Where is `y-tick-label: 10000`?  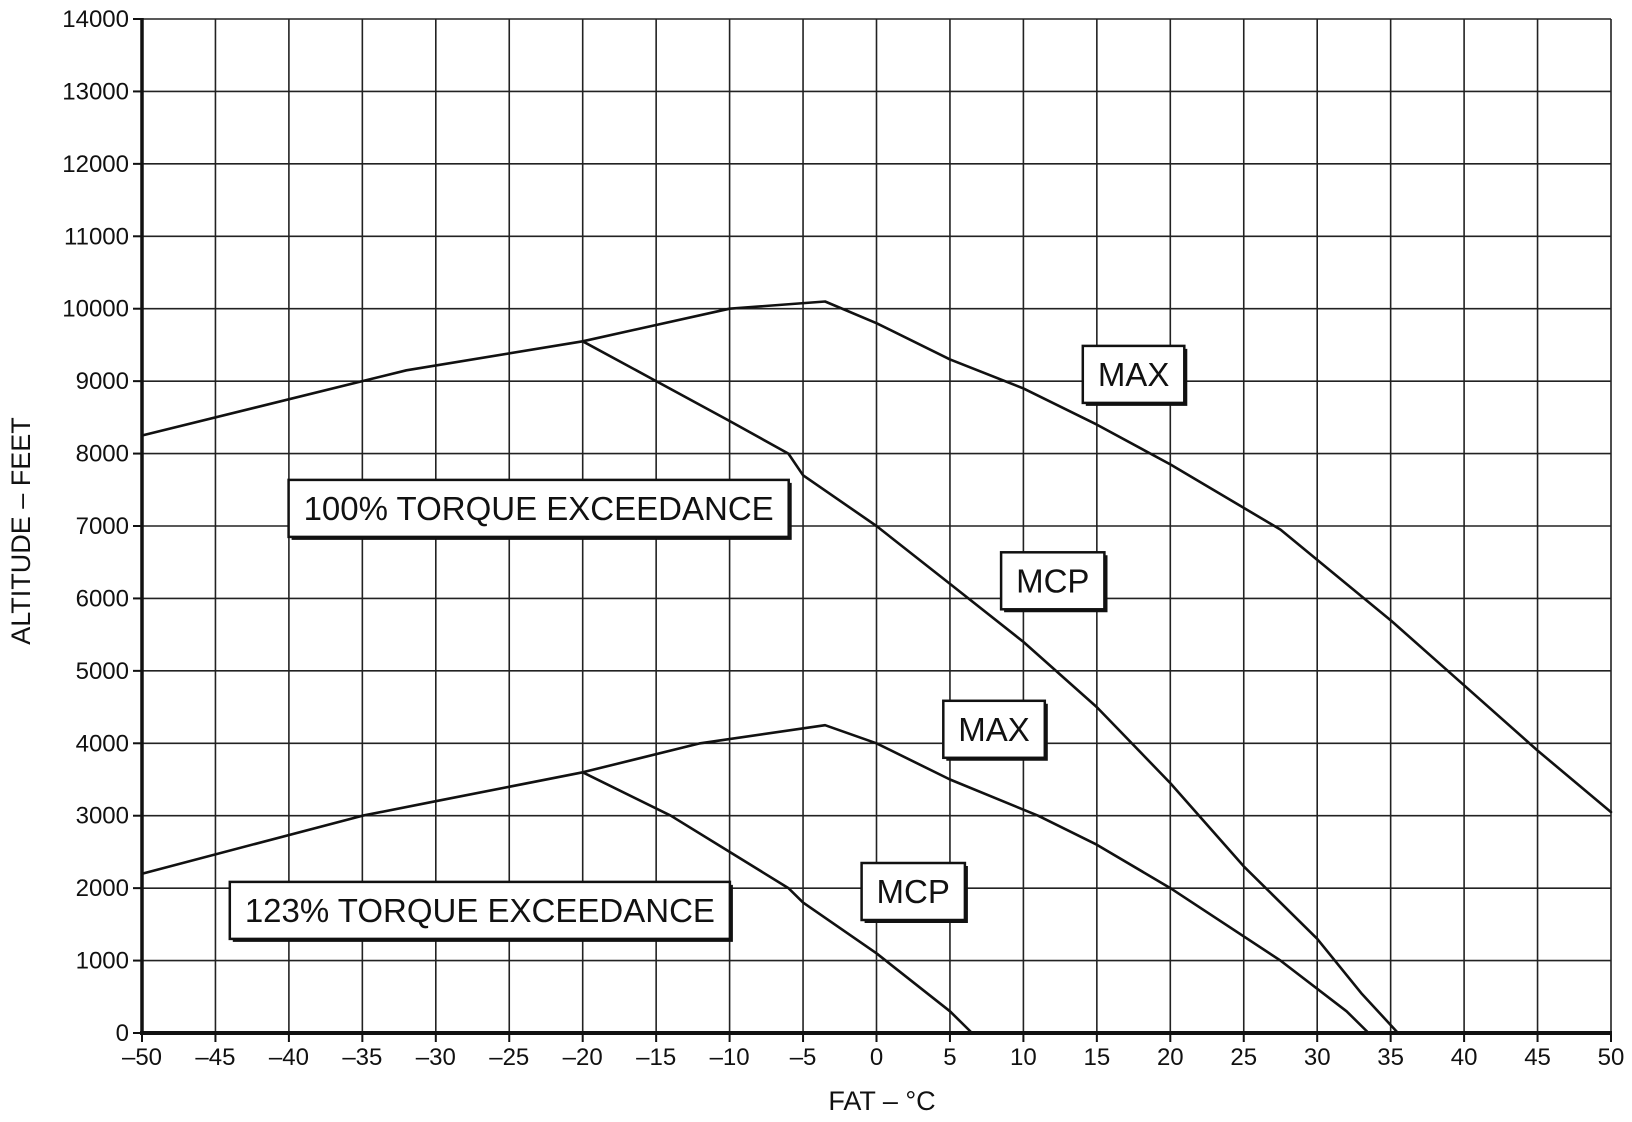 y-tick-label: 10000 is located at coordinates (95, 309).